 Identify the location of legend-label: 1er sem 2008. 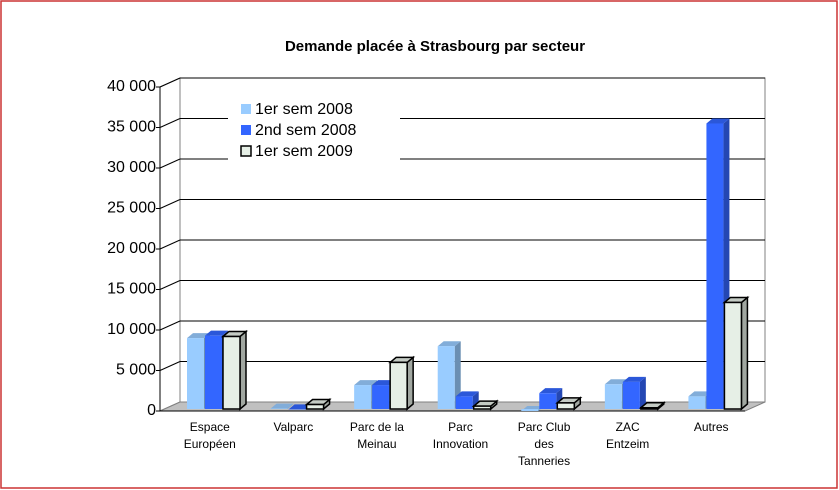
(304, 109).